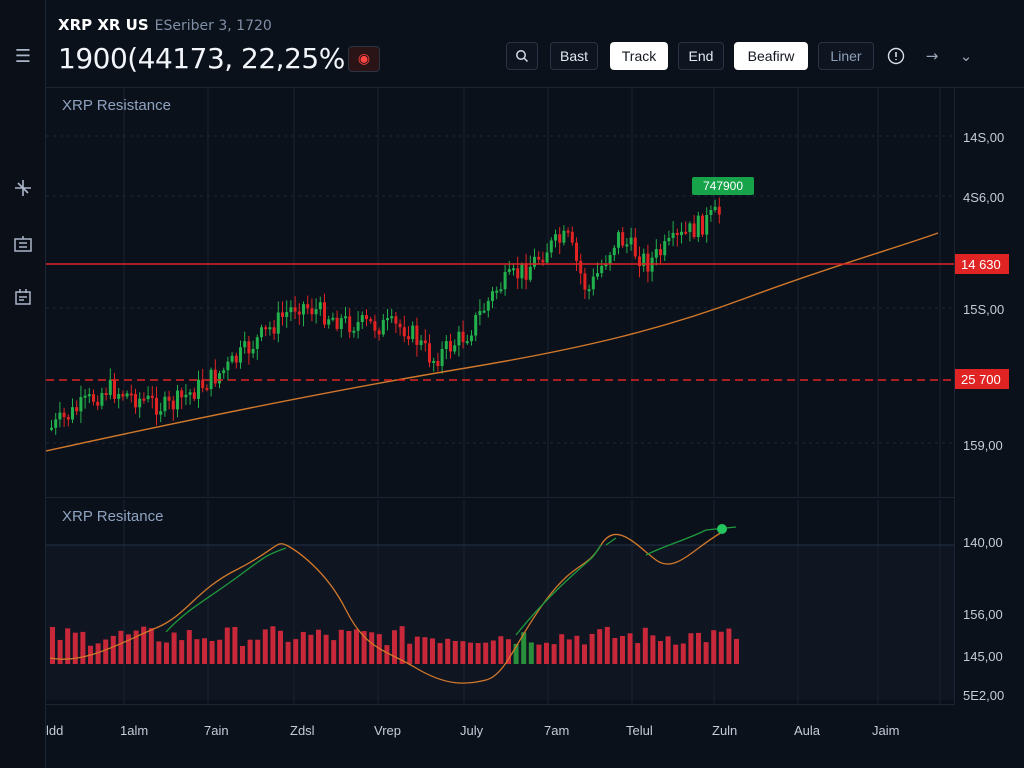 The width and height of the screenshot is (1024, 768). I want to click on beafirw-button: Beafirw, so click(771, 56).